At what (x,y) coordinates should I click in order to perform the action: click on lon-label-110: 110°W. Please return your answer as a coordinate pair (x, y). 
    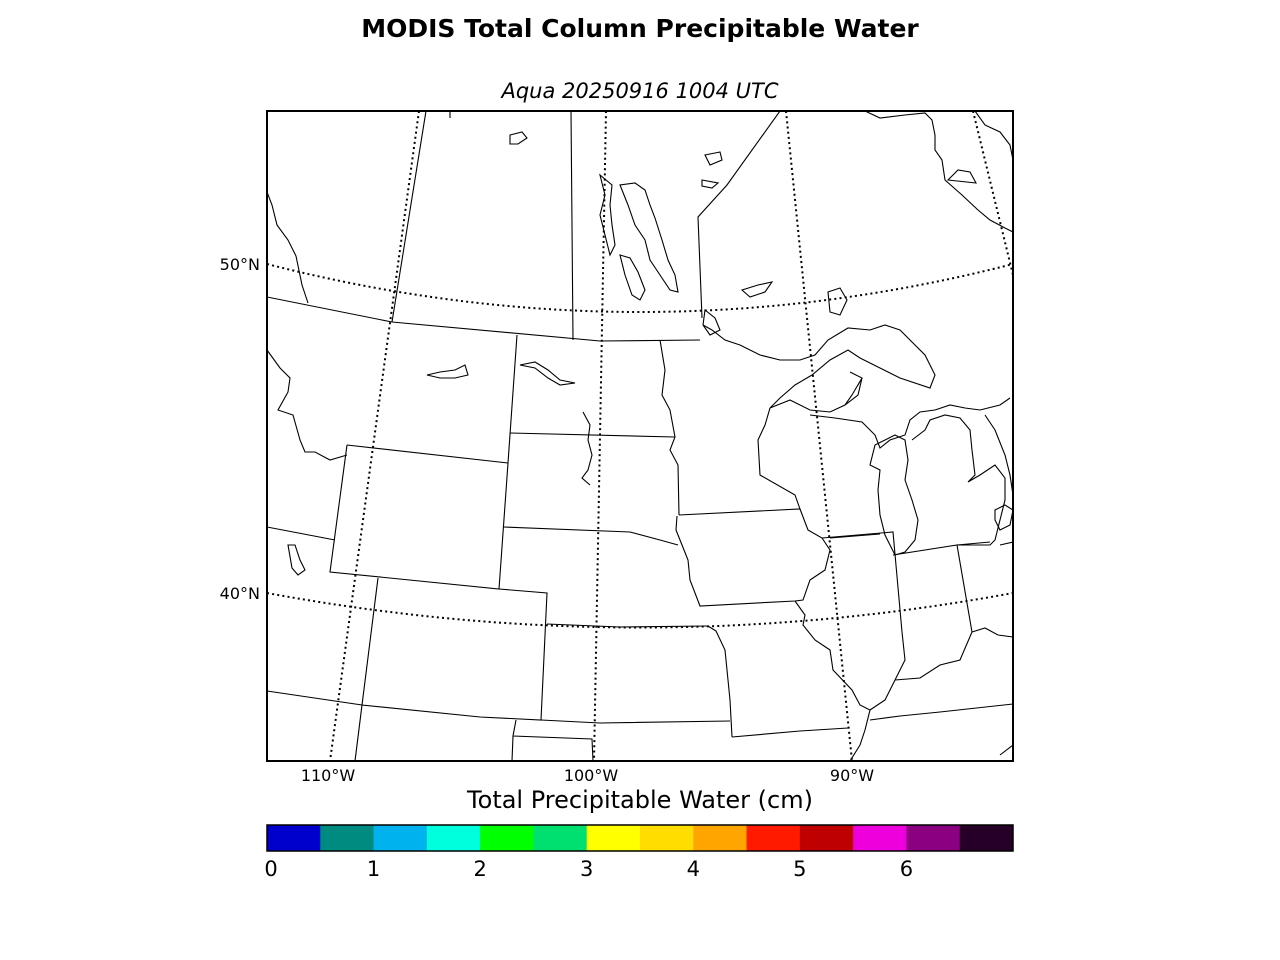
    Looking at the image, I should click on (328, 775).